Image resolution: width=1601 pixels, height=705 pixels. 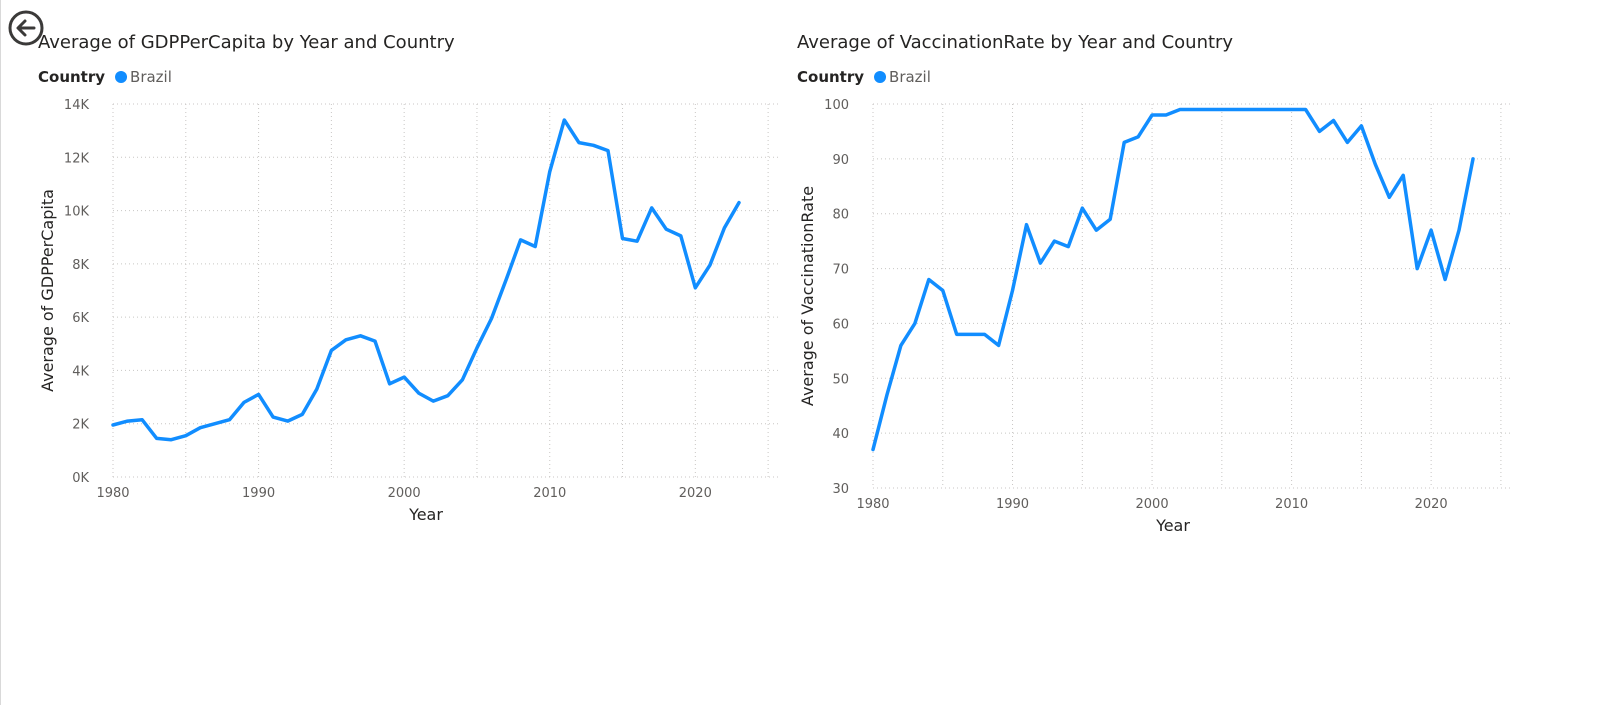 I want to click on y-tick-label: 2K, so click(x=80, y=425).